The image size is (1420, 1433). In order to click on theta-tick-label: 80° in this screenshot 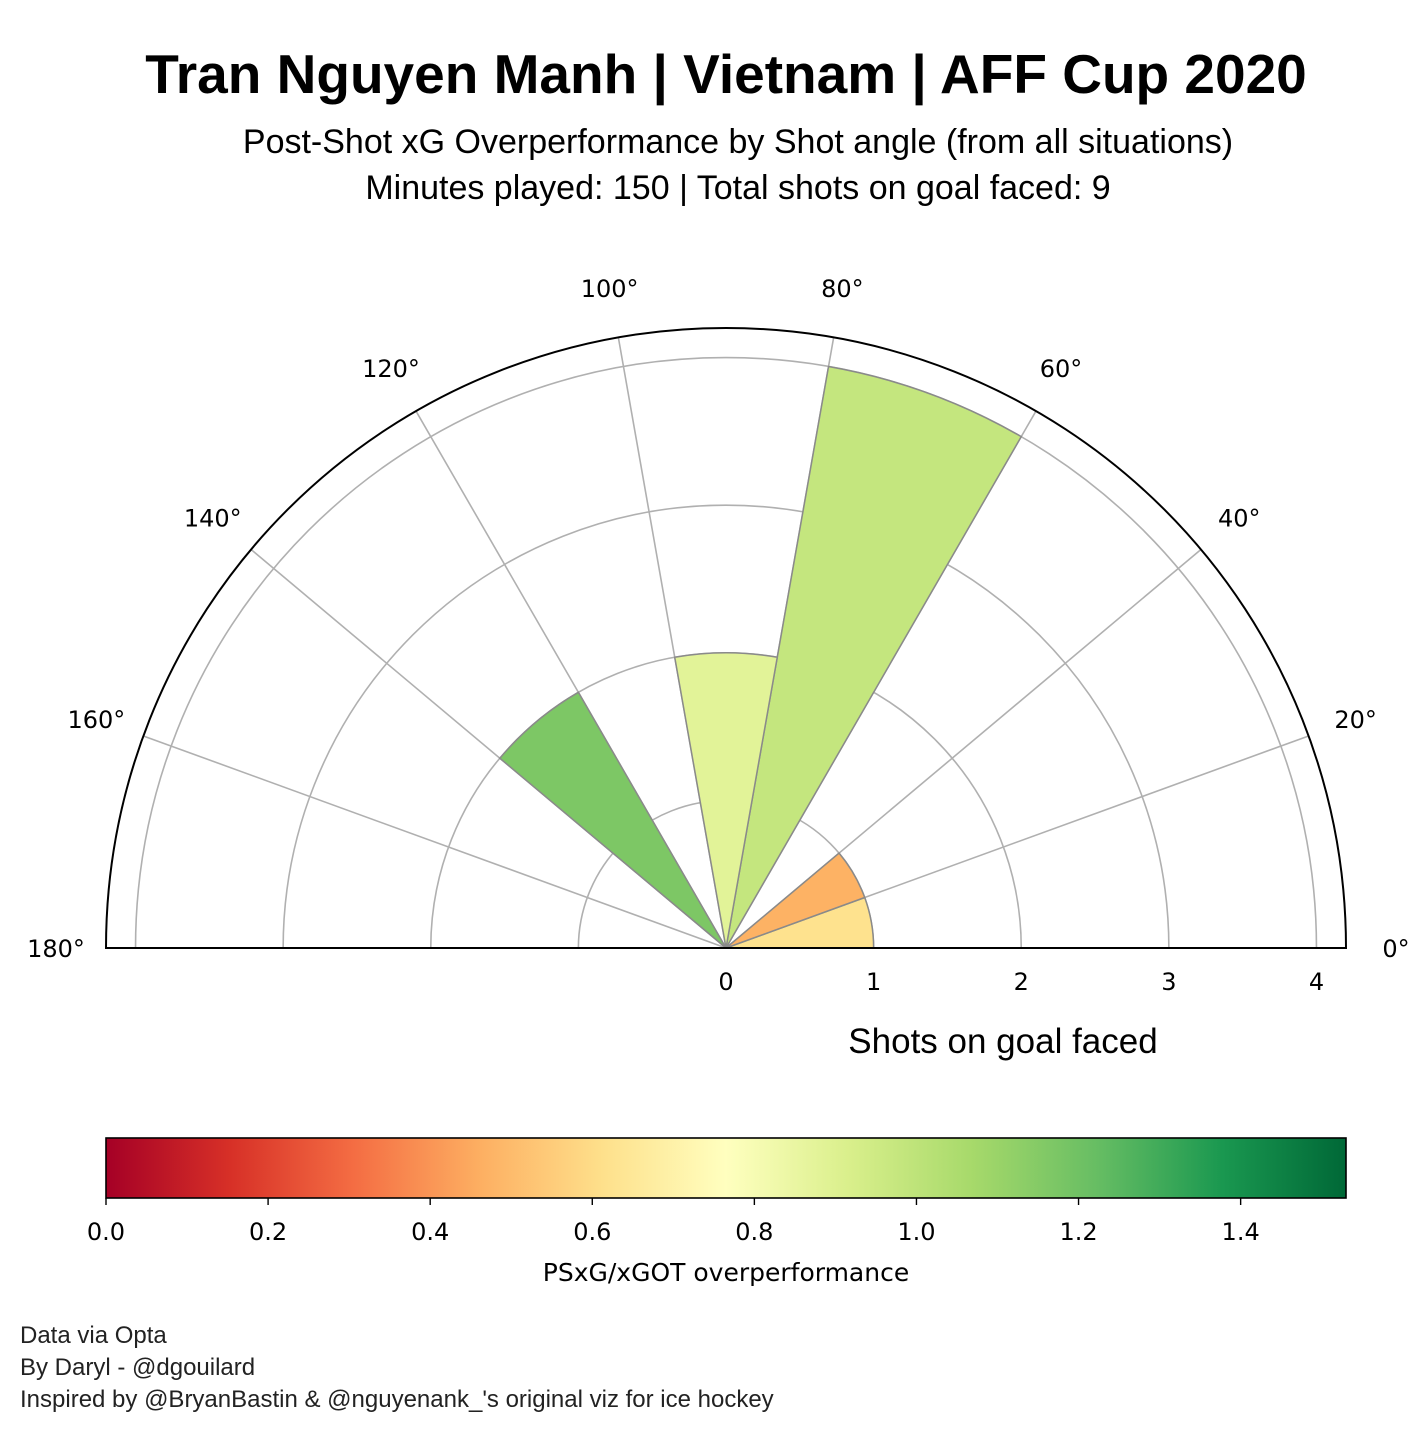, I will do `click(842, 289)`.